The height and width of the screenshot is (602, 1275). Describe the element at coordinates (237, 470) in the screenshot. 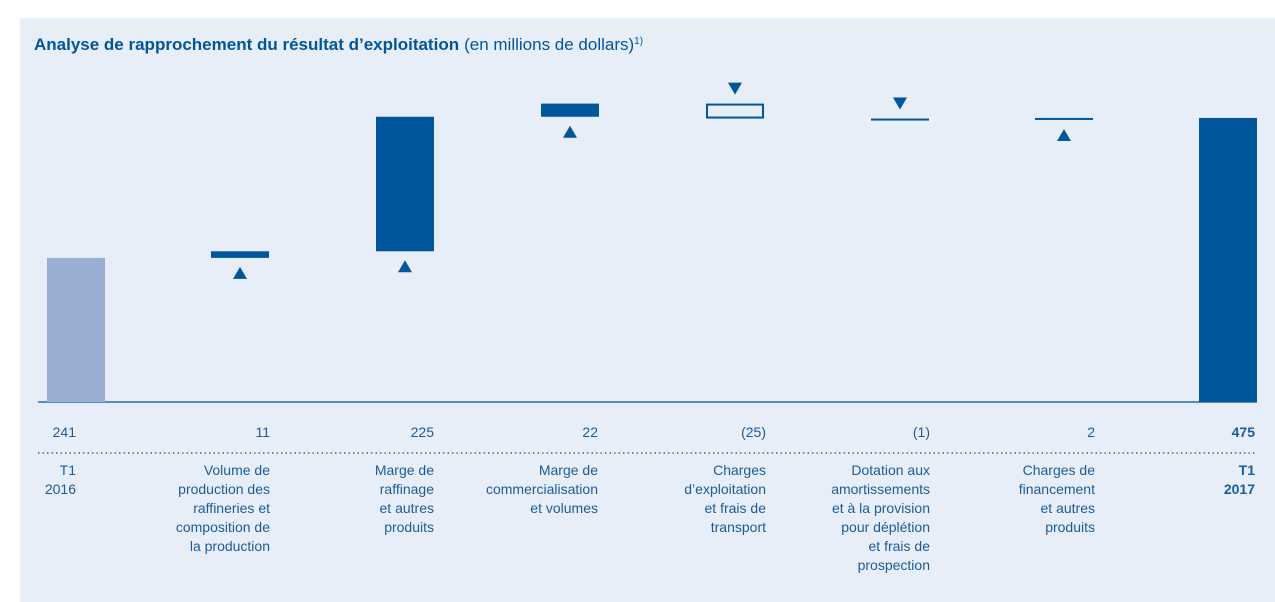

I see `label-line: Volume de` at that location.